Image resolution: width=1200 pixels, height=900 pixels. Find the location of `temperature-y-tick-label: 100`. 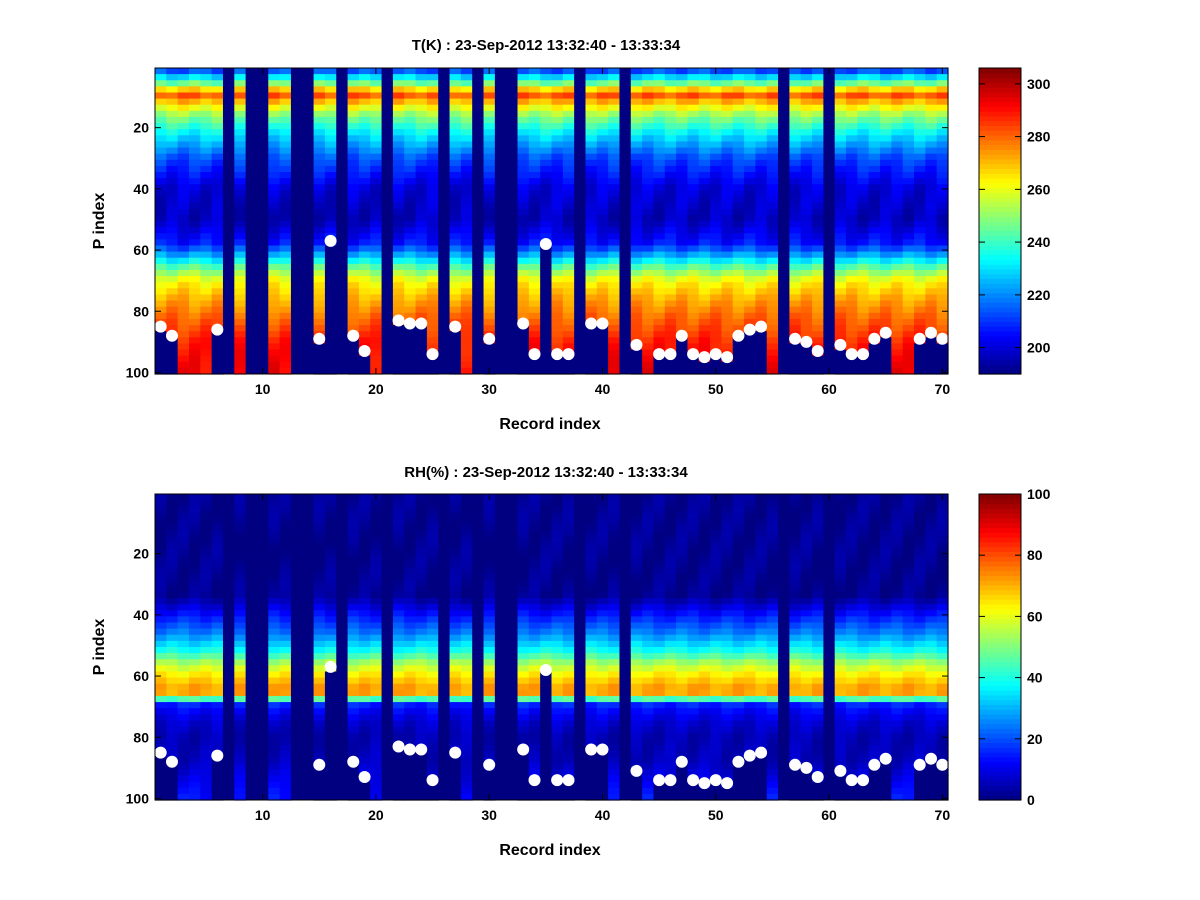

temperature-y-tick-label: 100 is located at coordinates (138, 372).